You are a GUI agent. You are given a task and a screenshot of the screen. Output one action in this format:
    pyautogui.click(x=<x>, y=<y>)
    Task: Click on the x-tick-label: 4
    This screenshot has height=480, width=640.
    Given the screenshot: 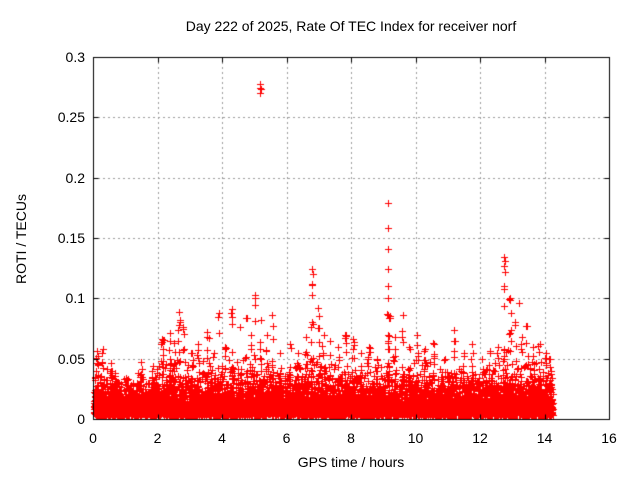 What is the action you would take?
    pyautogui.click(x=222, y=438)
    